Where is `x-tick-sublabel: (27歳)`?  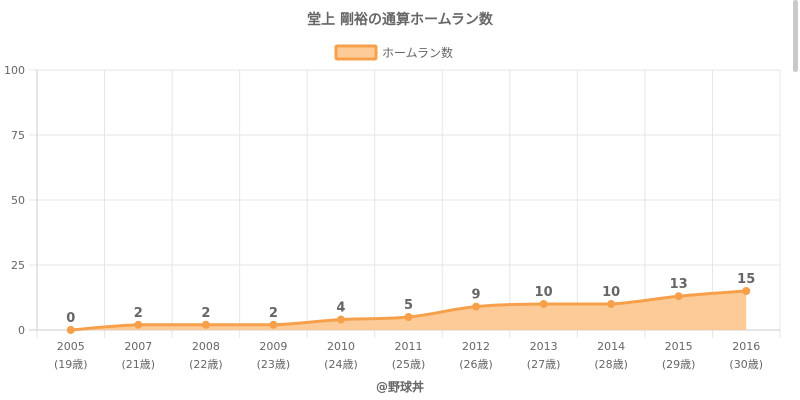
x-tick-sublabel: (27歳) is located at coordinates (544, 364).